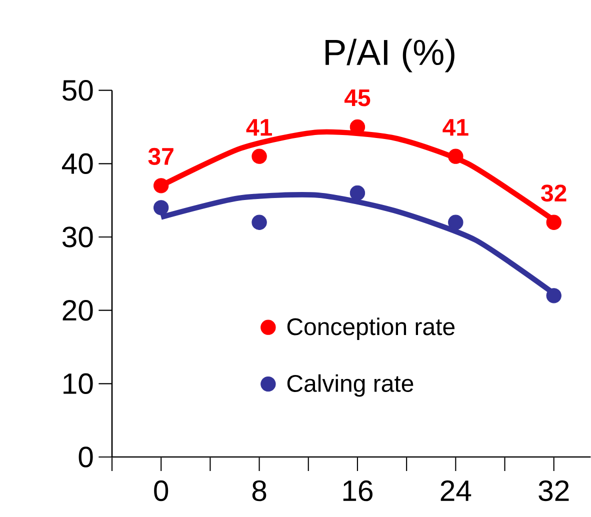 Image resolution: width=591 pixels, height=517 pixels. Describe the element at coordinates (85, 457) in the screenshot. I see `y-tick-label: 0` at that location.